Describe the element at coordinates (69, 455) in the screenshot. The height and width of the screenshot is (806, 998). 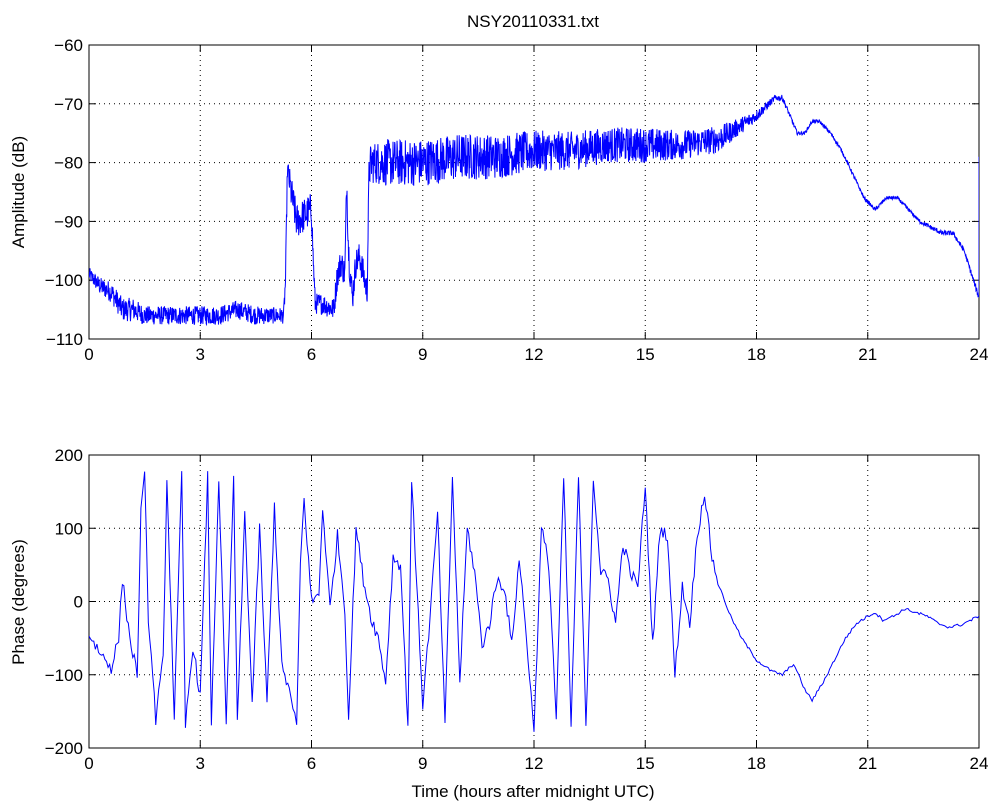
I see `phase-y-tick-label: 200` at that location.